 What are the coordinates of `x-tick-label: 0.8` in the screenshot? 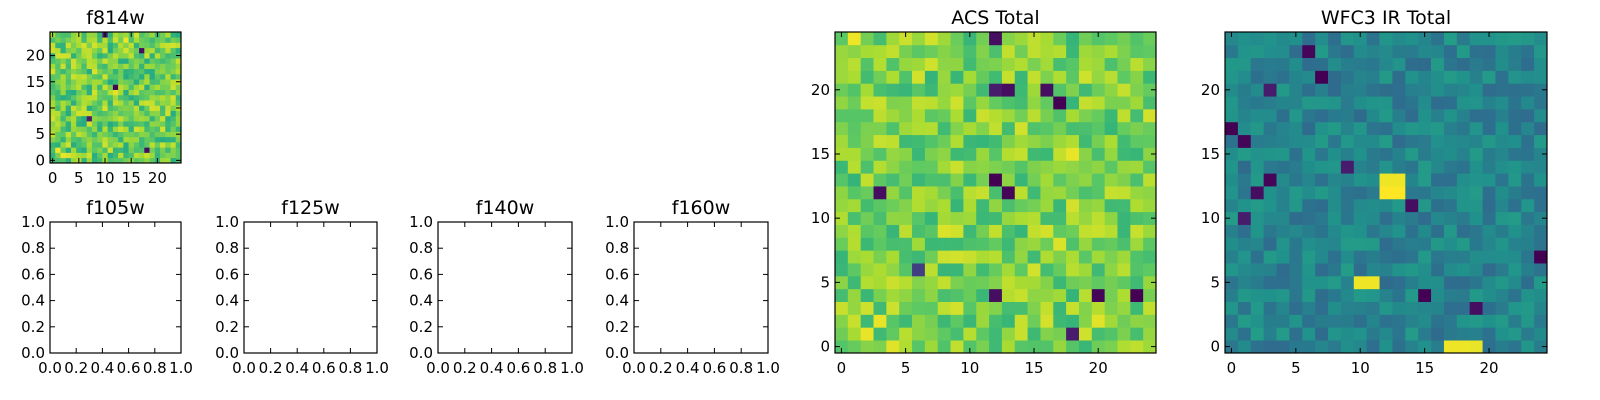 It's located at (741, 368).